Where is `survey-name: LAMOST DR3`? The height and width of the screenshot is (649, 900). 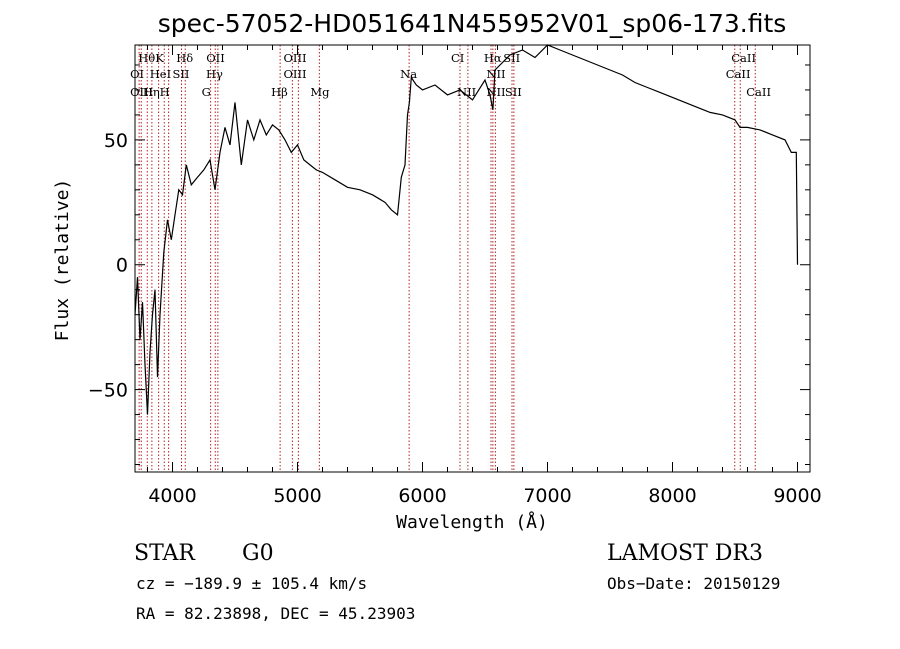
survey-name: LAMOST DR3 is located at coordinates (685, 553).